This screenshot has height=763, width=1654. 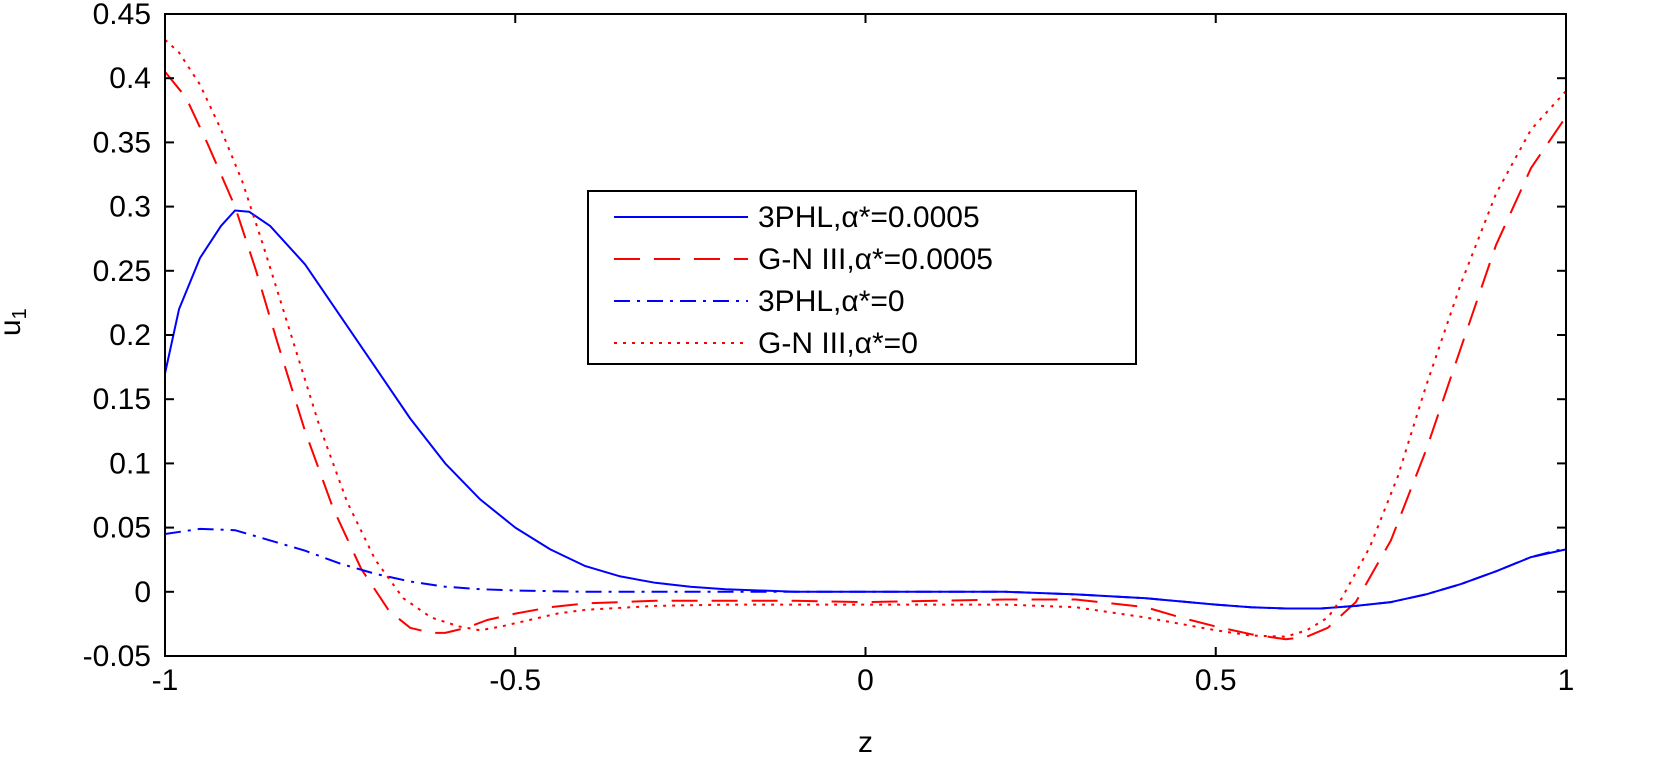 What do you see at coordinates (865, 742) in the screenshot?
I see `x-axis-label: z` at bounding box center [865, 742].